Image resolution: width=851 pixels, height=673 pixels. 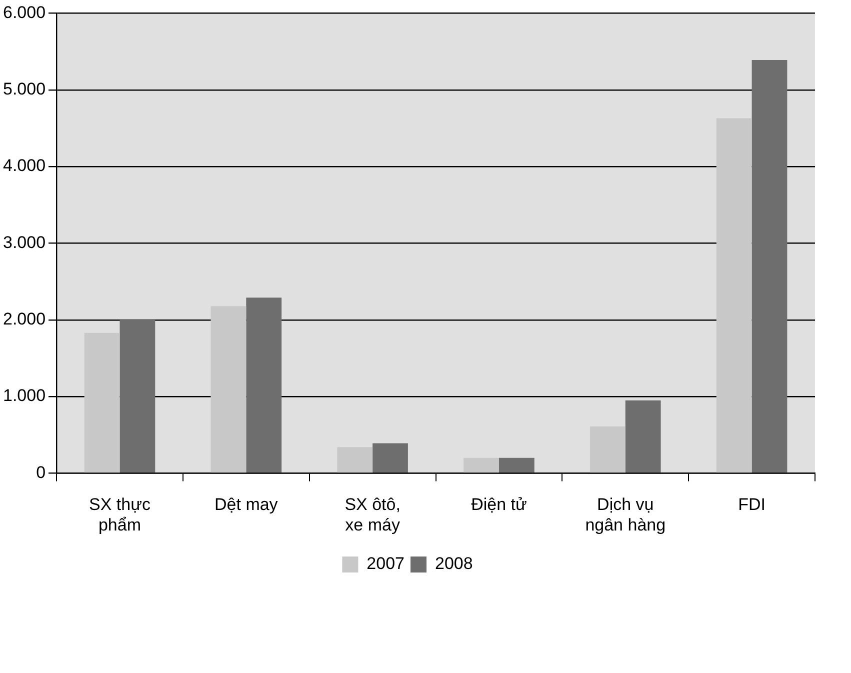 What do you see at coordinates (24, 12) in the screenshot?
I see `y-tick-label: 6.000` at bounding box center [24, 12].